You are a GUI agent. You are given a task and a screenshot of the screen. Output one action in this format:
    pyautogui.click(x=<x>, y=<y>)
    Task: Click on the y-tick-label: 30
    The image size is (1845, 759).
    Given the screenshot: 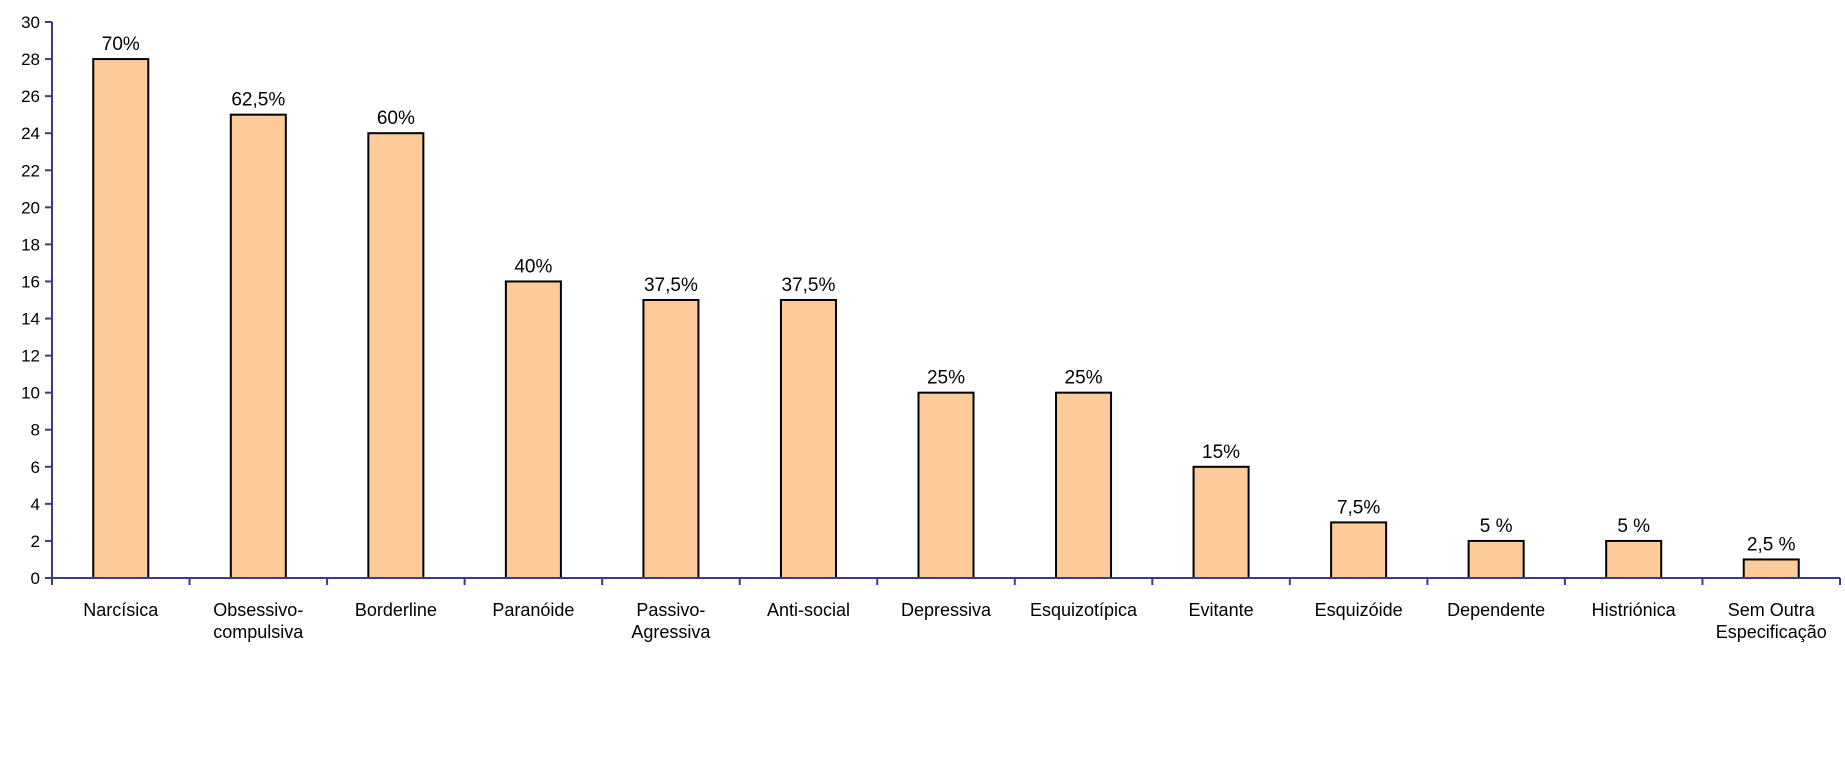 What is the action you would take?
    pyautogui.click(x=30, y=22)
    